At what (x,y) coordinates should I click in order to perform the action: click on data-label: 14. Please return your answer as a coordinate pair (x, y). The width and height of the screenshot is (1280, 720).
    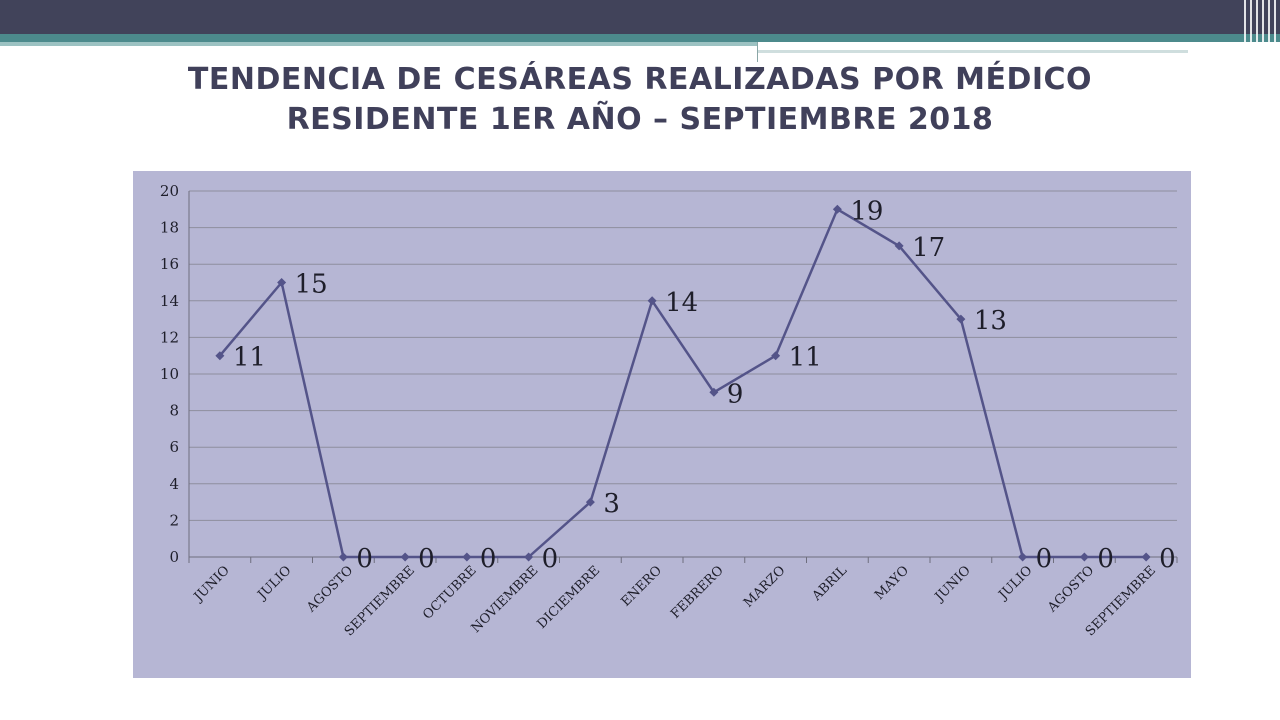
    Looking at the image, I should click on (681, 303).